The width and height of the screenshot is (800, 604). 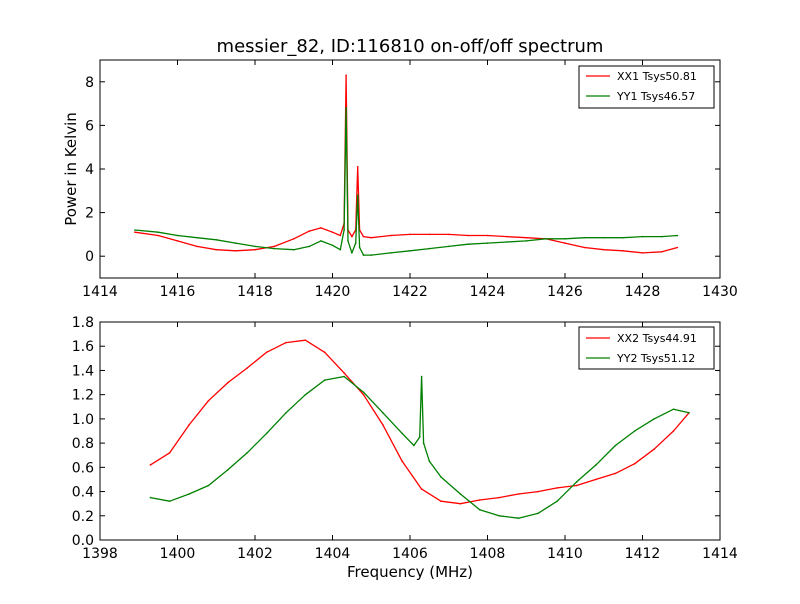 I want to click on y-tick-label-1-2: 0.4, so click(x=83, y=493).